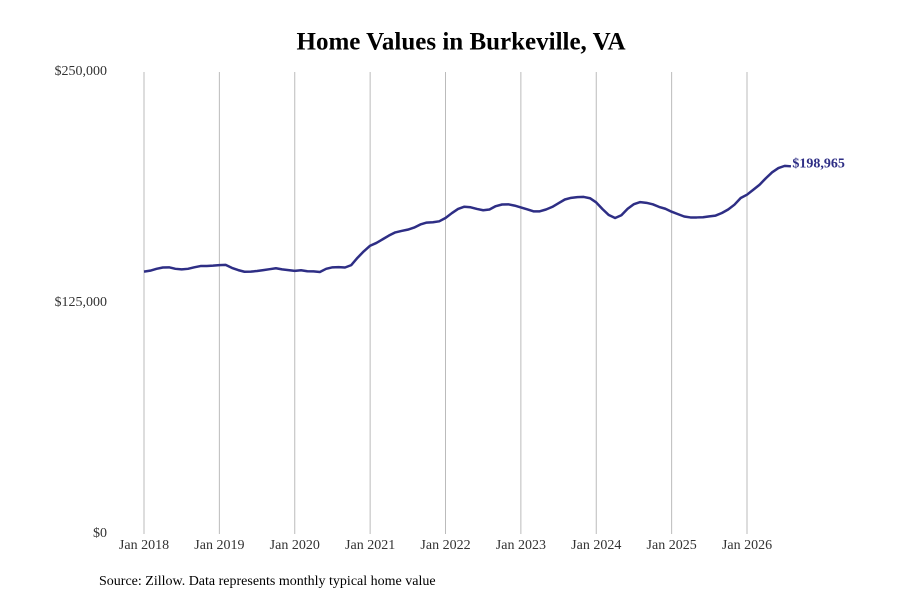  I want to click on x-tick-label: Jan 2018, so click(144, 545).